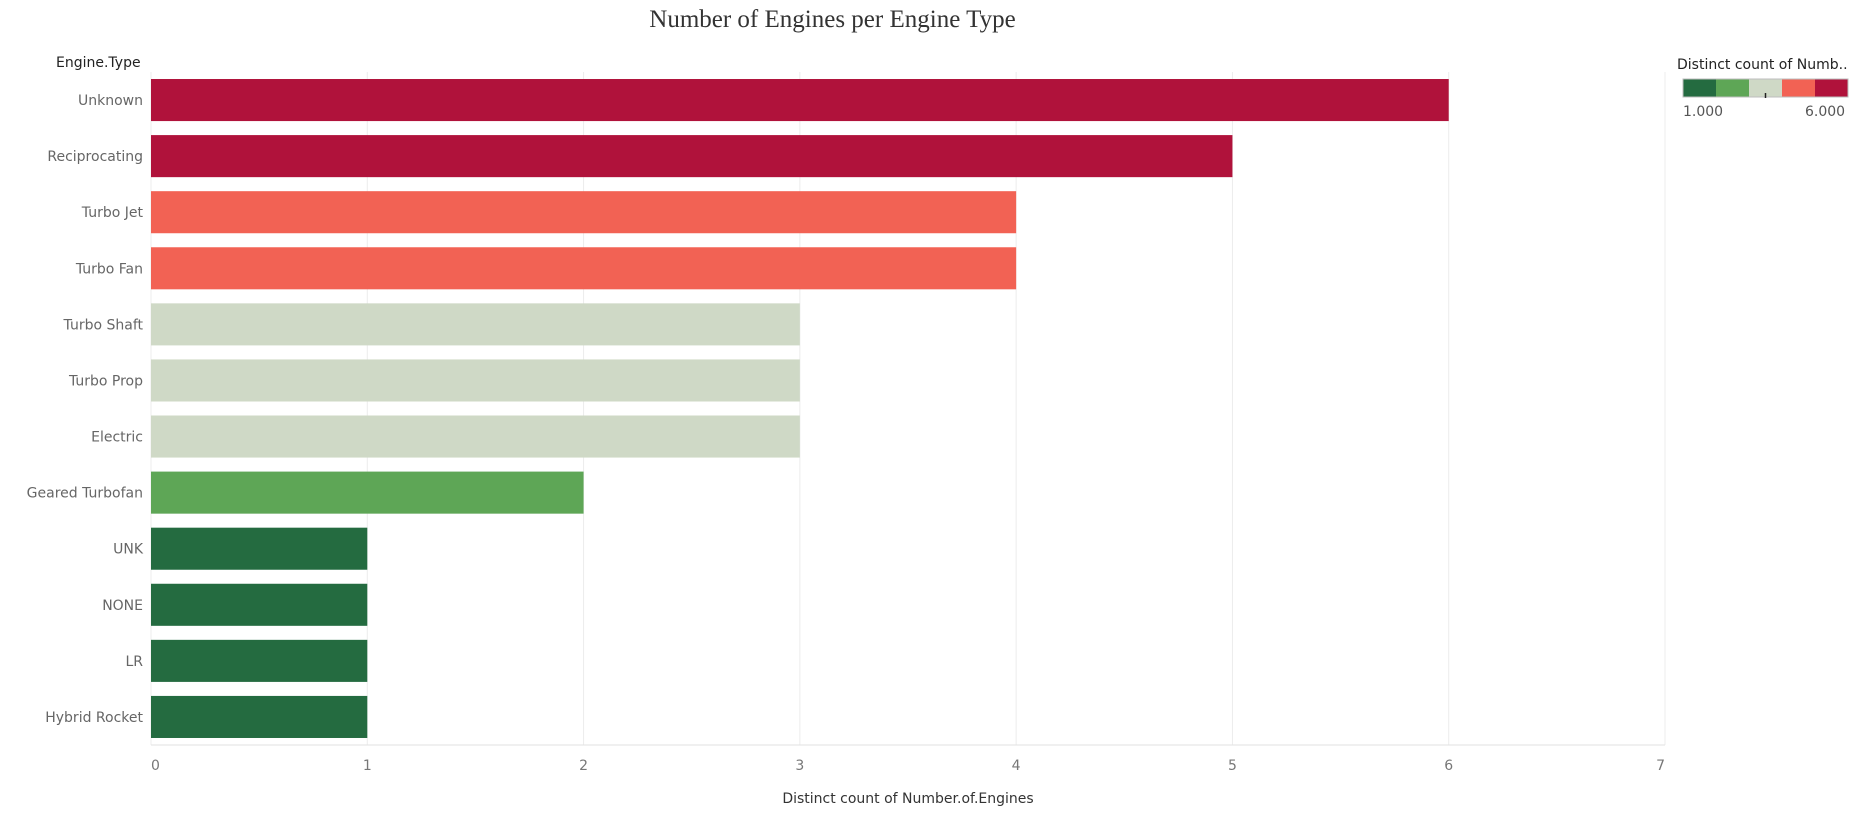 This screenshot has width=1853, height=816. I want to click on tick-label: 5, so click(1232, 766).